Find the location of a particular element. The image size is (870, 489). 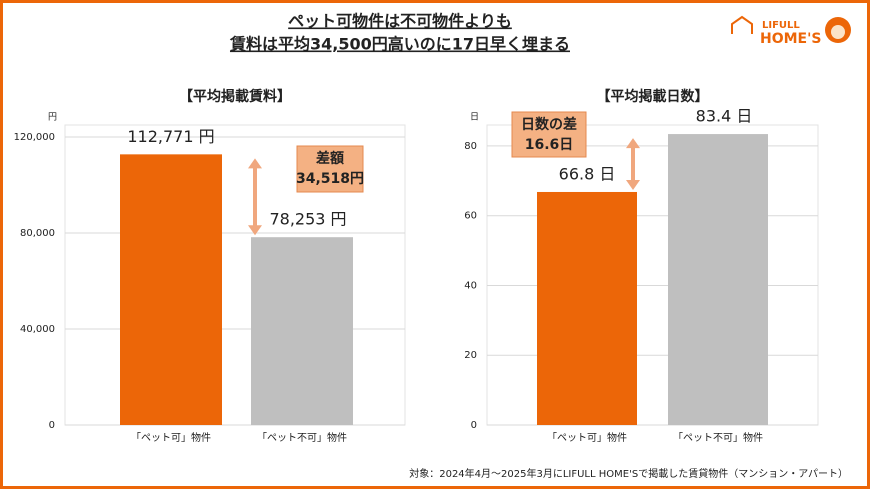

y-tick-label: 40,000 is located at coordinates (37, 329).